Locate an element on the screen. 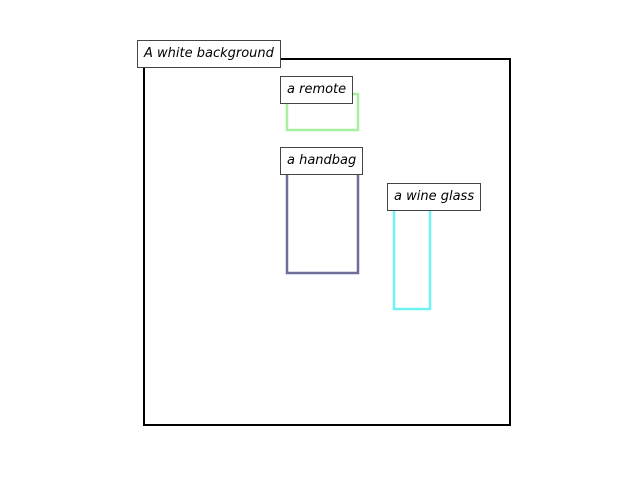 This screenshot has height=480, width=640. remote-label: a remote is located at coordinates (317, 90).